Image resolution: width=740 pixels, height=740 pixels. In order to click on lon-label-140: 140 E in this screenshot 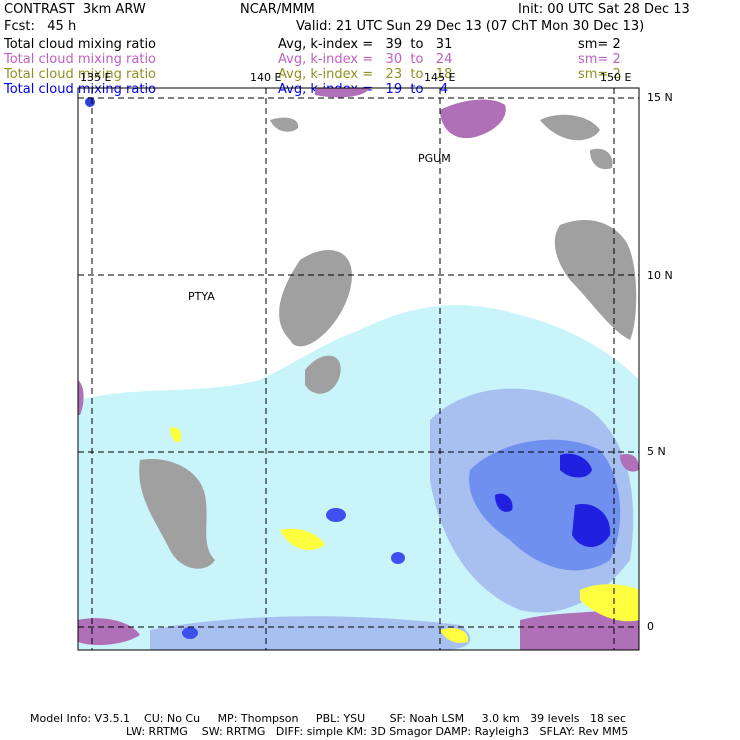, I will do `click(266, 77)`.